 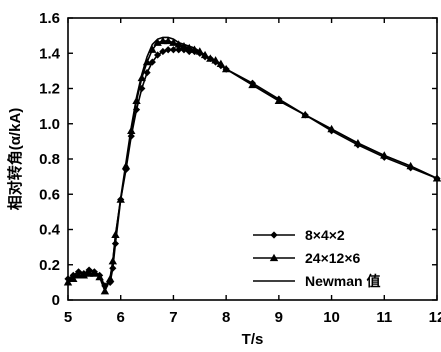 I want to click on y-tick-label: 1.2, so click(x=49, y=89).